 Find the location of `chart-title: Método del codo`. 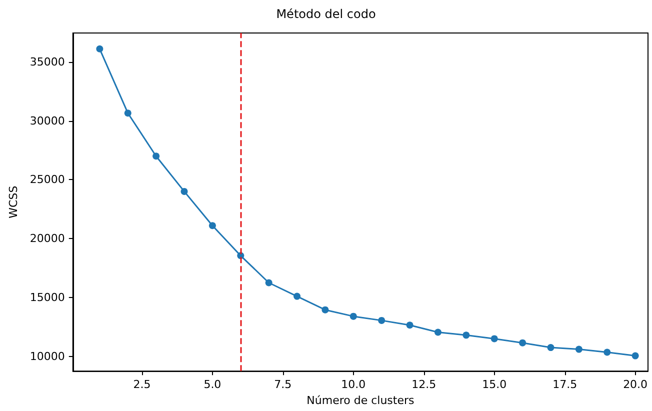

chart-title: Método del codo is located at coordinates (326, 14).